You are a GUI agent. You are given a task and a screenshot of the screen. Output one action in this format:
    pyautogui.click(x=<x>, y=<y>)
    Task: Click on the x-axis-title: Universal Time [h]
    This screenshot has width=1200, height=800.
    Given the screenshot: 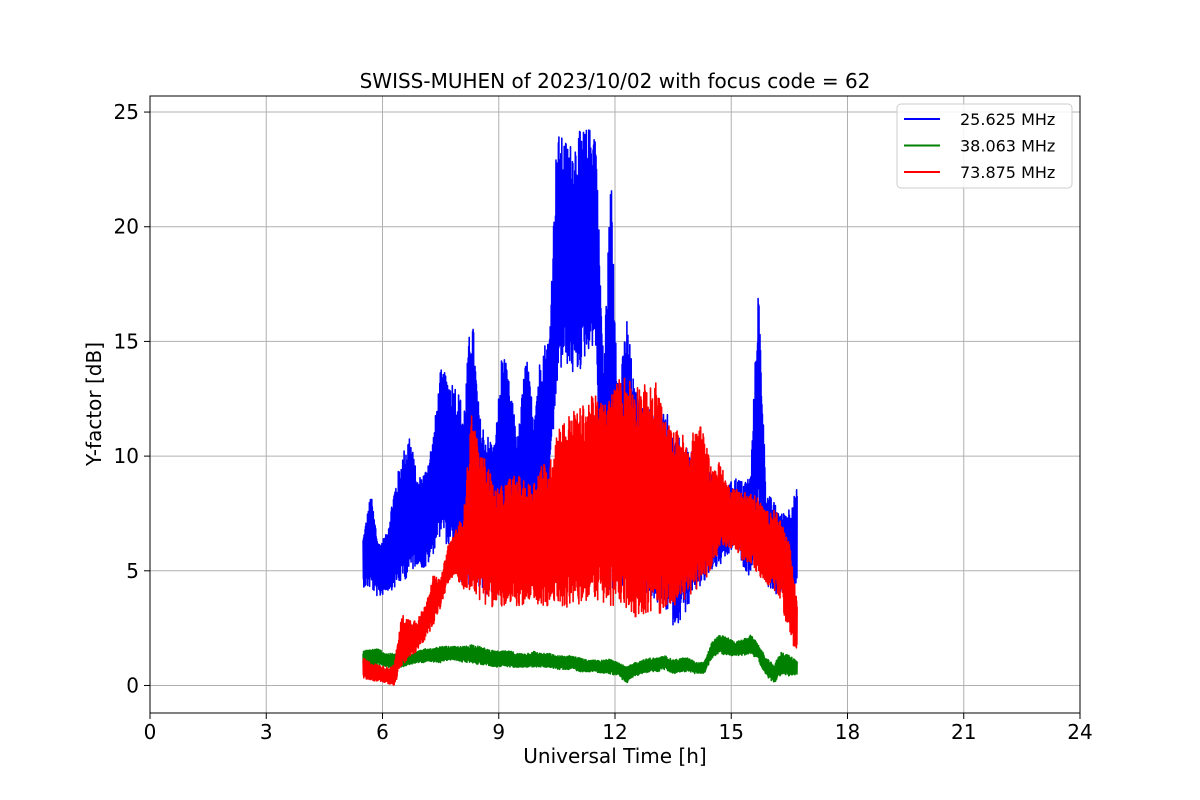 What is the action you would take?
    pyautogui.click(x=614, y=756)
    